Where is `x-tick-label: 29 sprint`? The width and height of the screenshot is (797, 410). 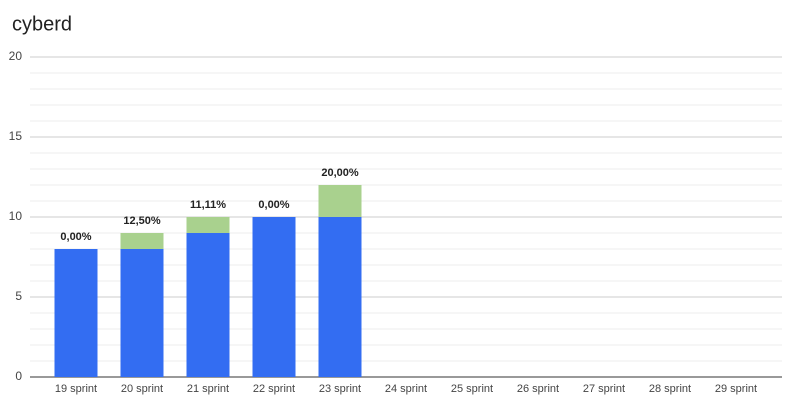
x-tick-label: 29 sprint is located at coordinates (736, 389).